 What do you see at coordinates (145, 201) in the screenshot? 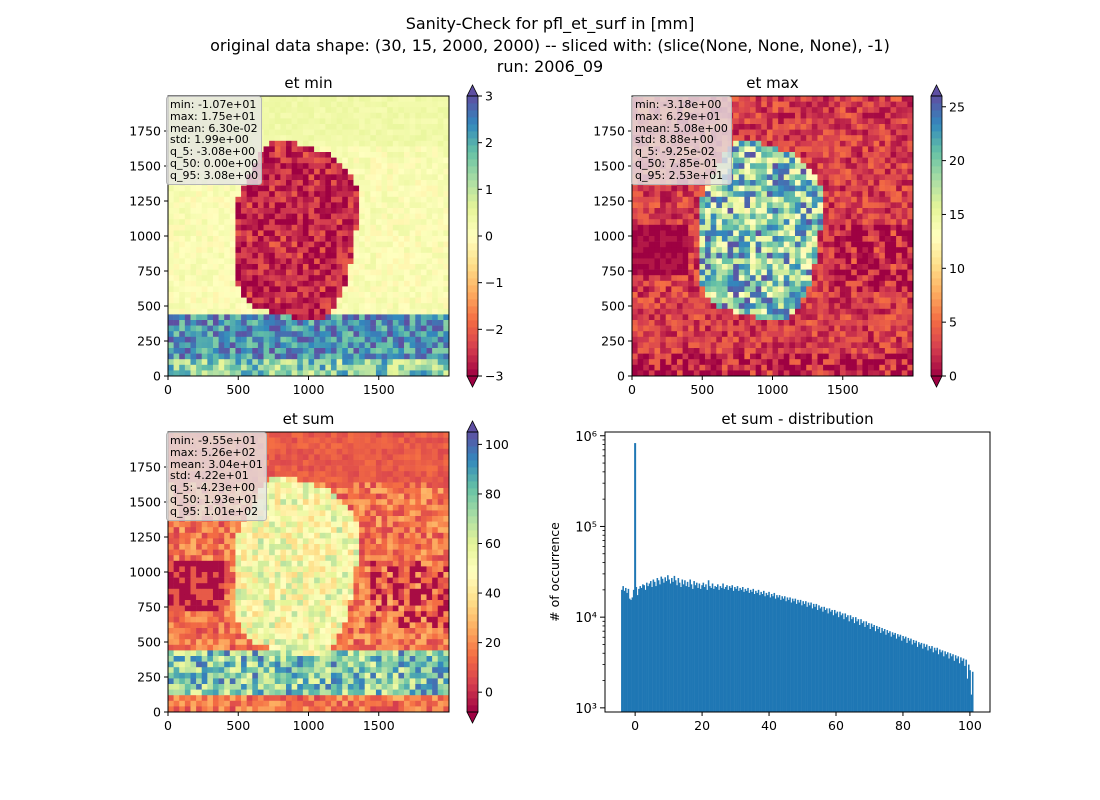
I see `y-tick-label: 1250` at bounding box center [145, 201].